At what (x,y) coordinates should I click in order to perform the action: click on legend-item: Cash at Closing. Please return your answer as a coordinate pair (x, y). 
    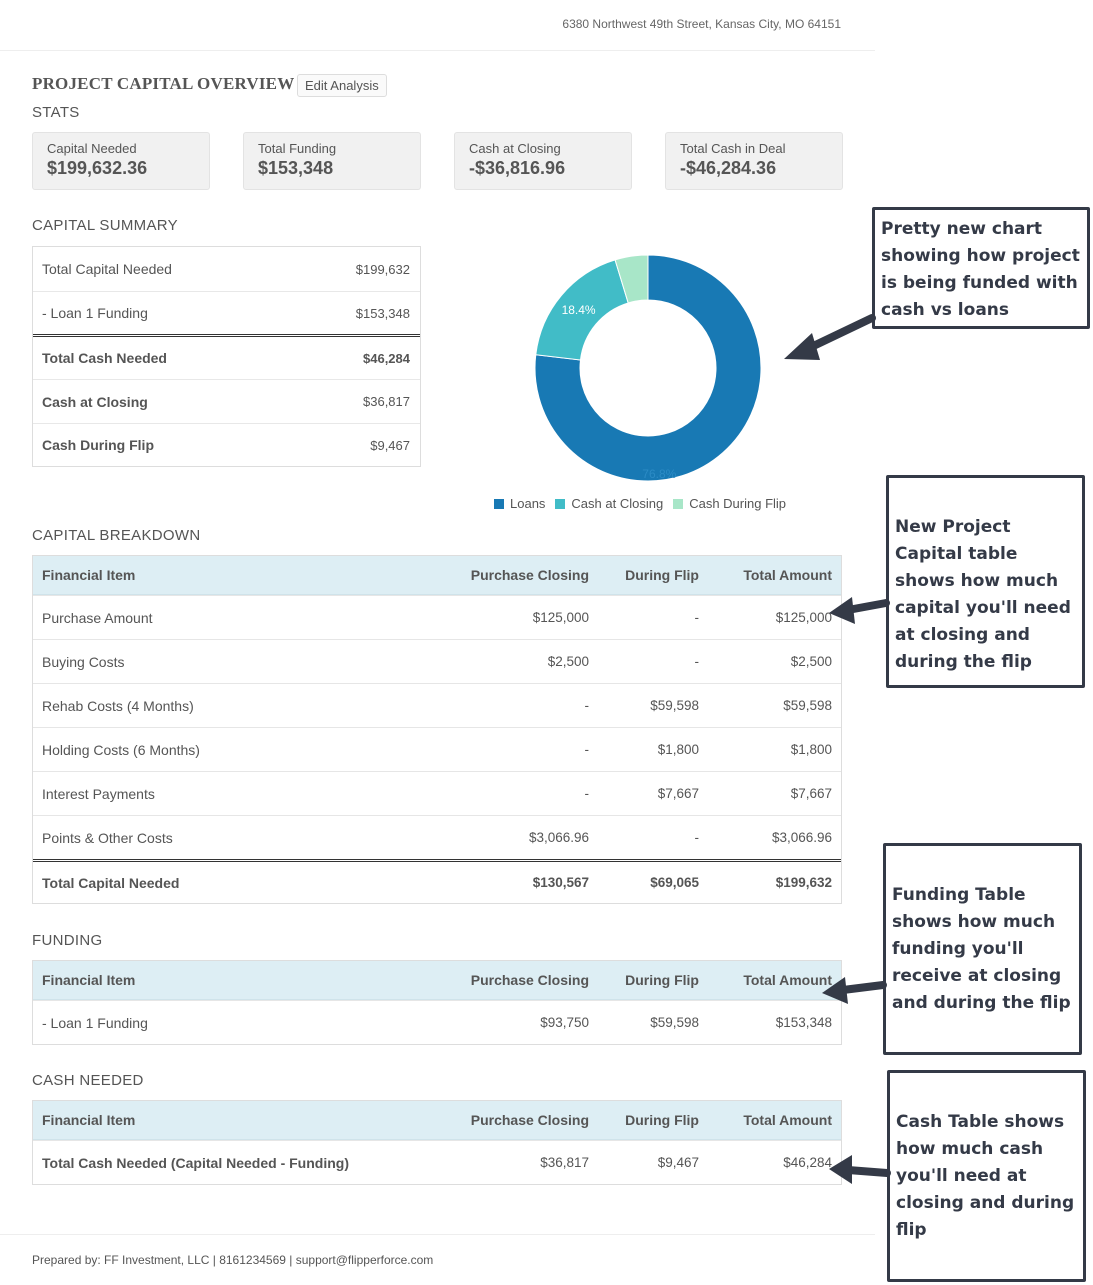
    Looking at the image, I should click on (609, 503).